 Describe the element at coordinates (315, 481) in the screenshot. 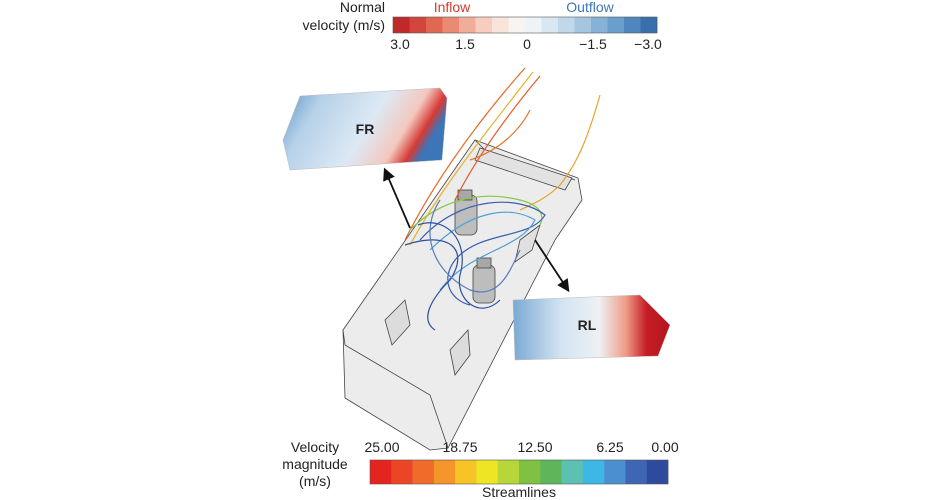

I see `colorbar-title: (m/s)` at that location.